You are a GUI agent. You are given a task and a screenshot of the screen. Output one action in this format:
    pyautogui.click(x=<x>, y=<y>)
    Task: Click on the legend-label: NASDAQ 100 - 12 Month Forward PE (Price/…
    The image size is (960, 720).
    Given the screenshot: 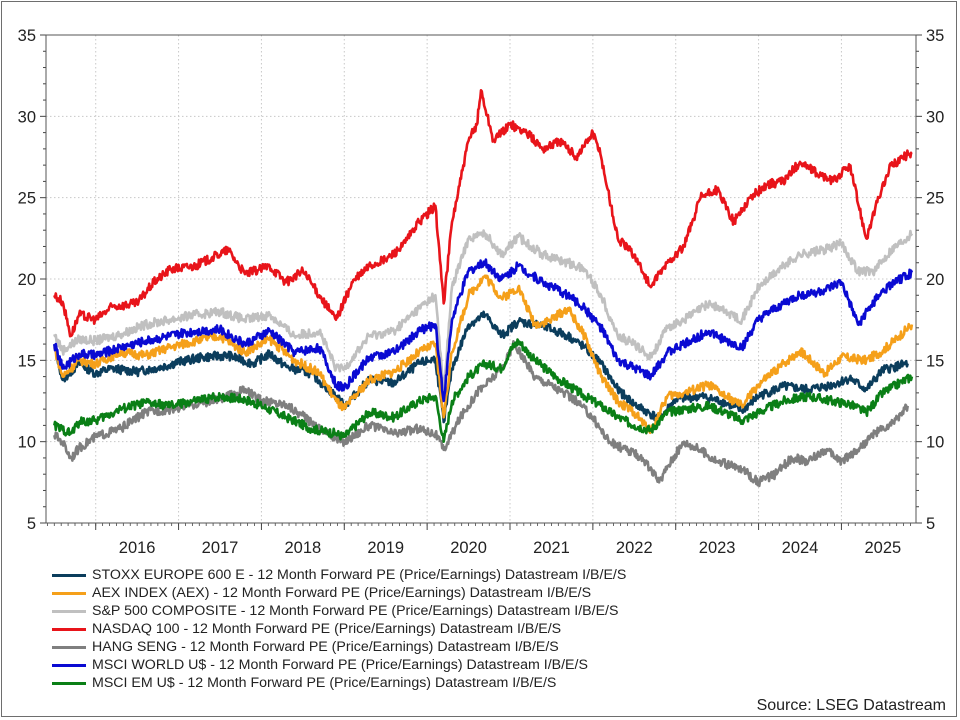 What is the action you would take?
    pyautogui.click(x=327, y=629)
    